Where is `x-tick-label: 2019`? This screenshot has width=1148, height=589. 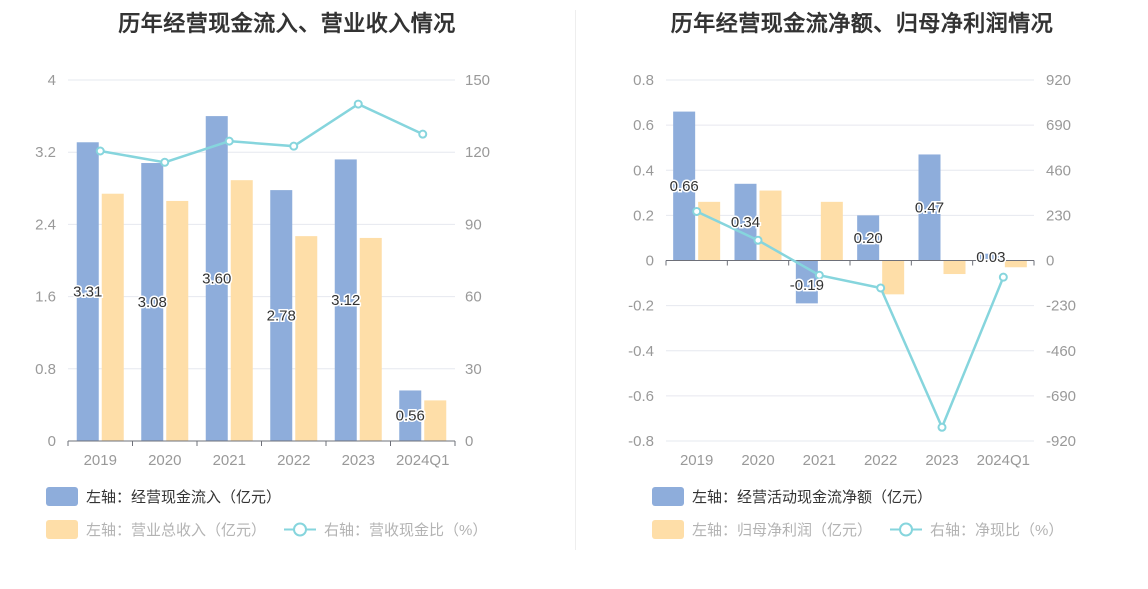
x-tick-label: 2019 is located at coordinates (100, 460).